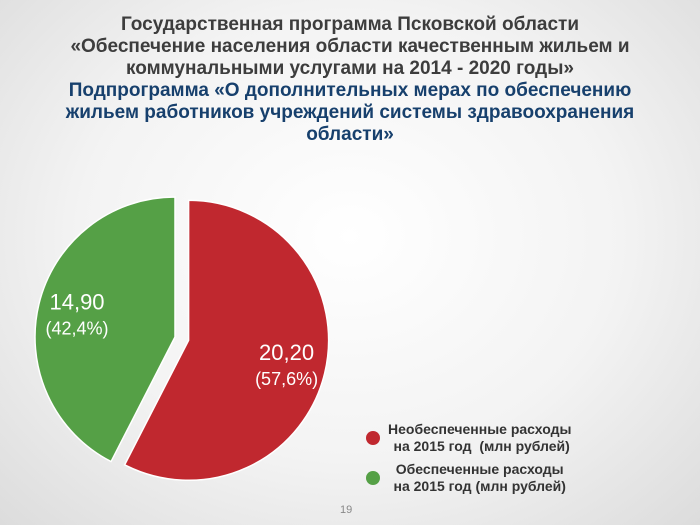 The width and height of the screenshot is (700, 525). Describe the element at coordinates (76, 301) in the screenshot. I see `slice-value-label: 14,90` at that location.